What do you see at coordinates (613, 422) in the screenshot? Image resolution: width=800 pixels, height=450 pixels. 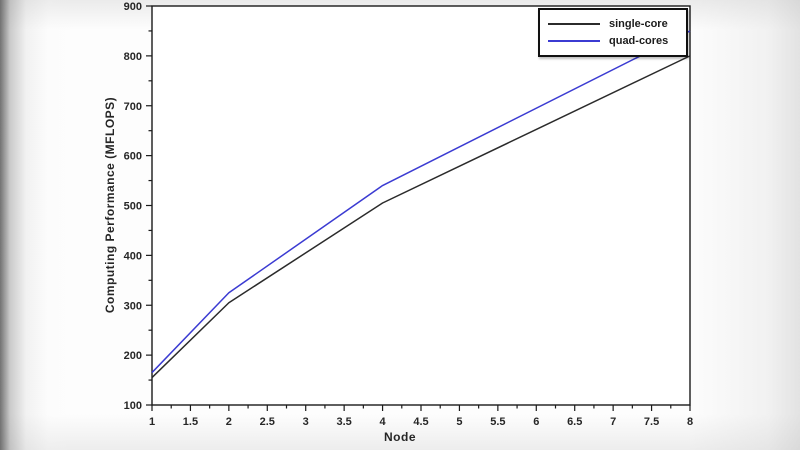 I see `x-tick-label: 7` at bounding box center [613, 422].